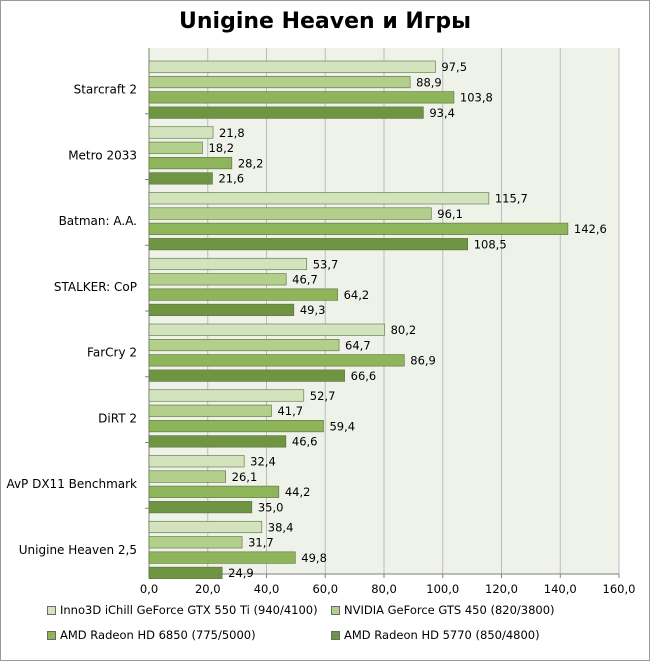  Describe the element at coordinates (261, 543) in the screenshot. I see `data-label: 31,7` at that location.